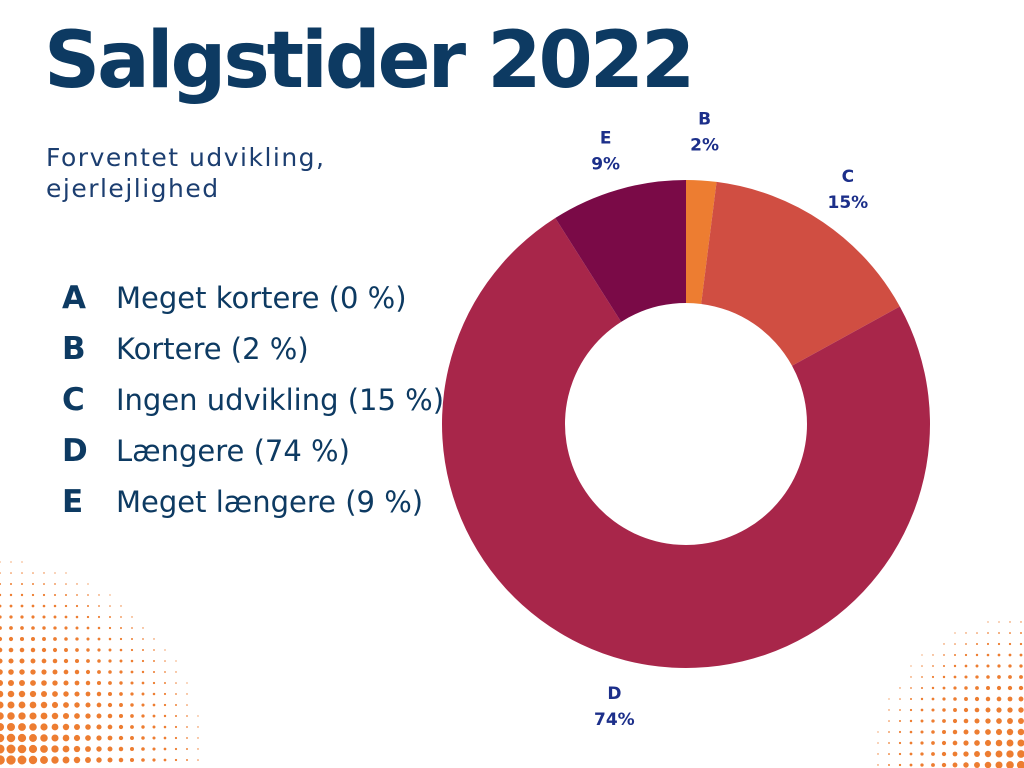 Image resolution: width=1024 pixels, height=768 pixels. What do you see at coordinates (614, 707) in the screenshot?
I see `slice-label-d: D 74%` at bounding box center [614, 707].